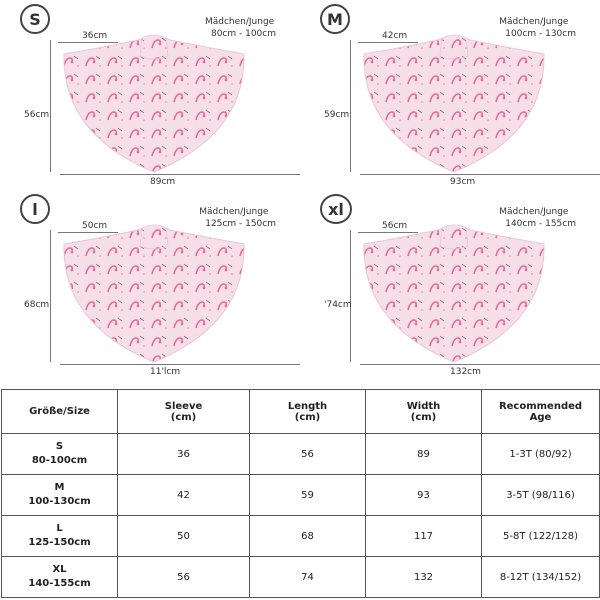  I want to click on length-cell: 56, so click(307, 454).